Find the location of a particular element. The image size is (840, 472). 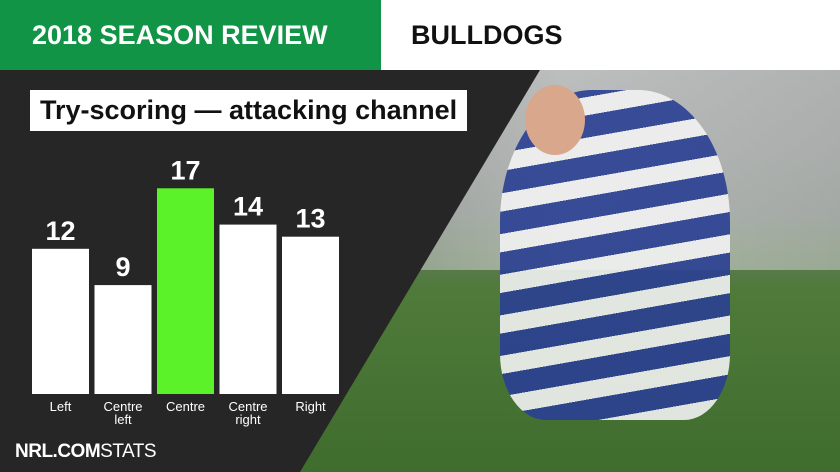

category-label: Right is located at coordinates (310, 406).